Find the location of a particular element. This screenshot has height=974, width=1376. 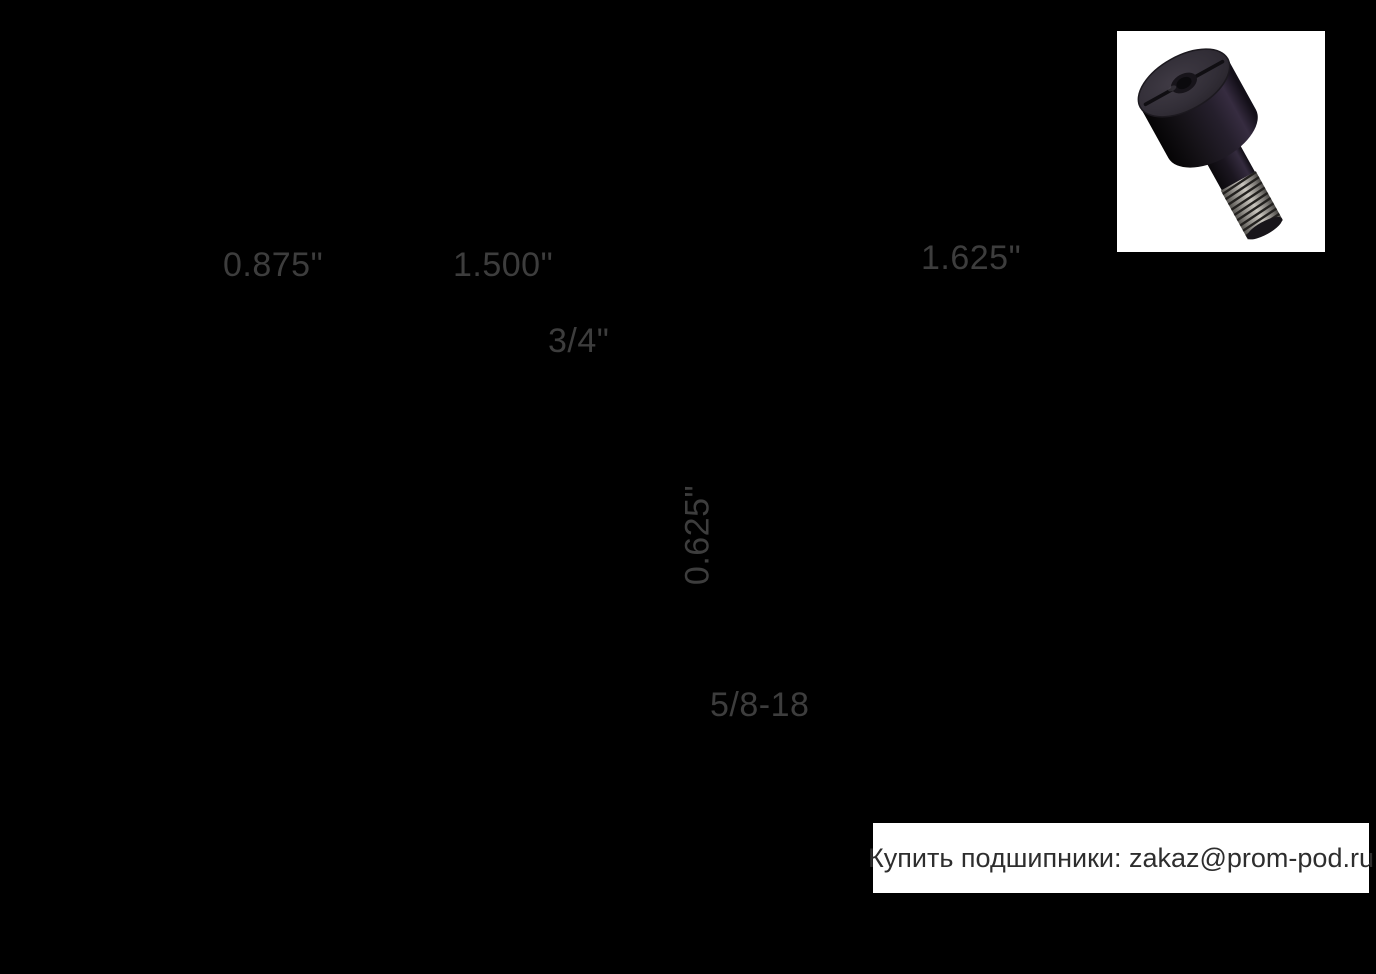

dim-label-vertical: 0.625" is located at coordinates (697, 535).